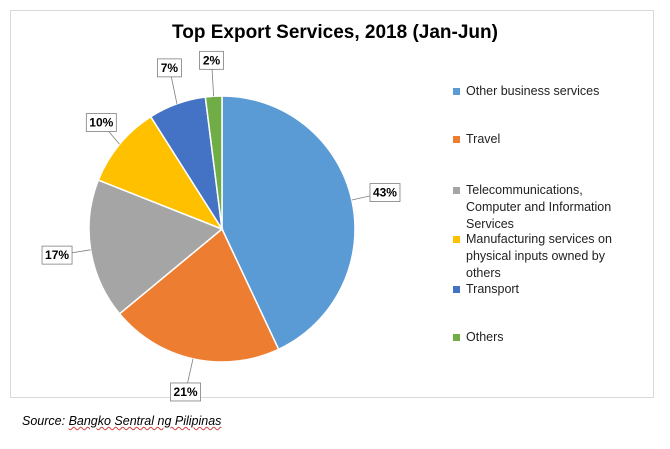 The height and width of the screenshot is (449, 670). I want to click on source-prefix: Source:, so click(45, 421).